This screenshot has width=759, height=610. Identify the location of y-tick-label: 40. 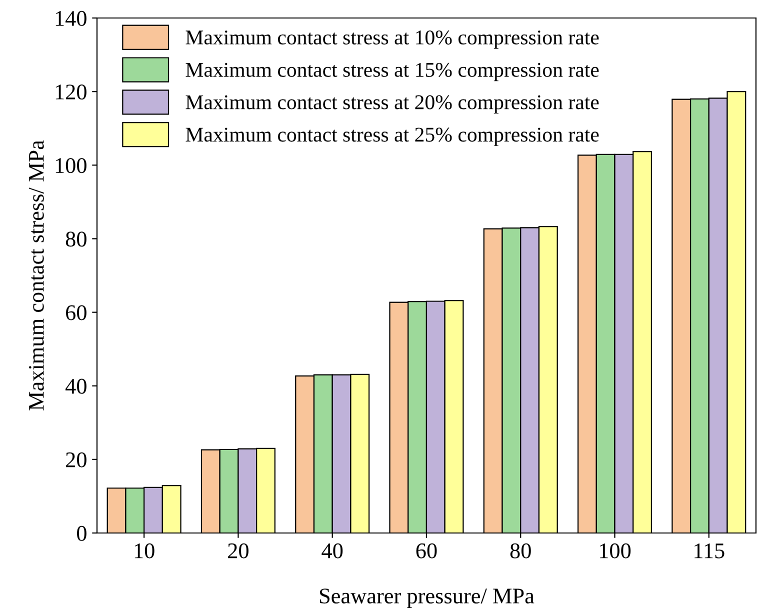
(75, 386).